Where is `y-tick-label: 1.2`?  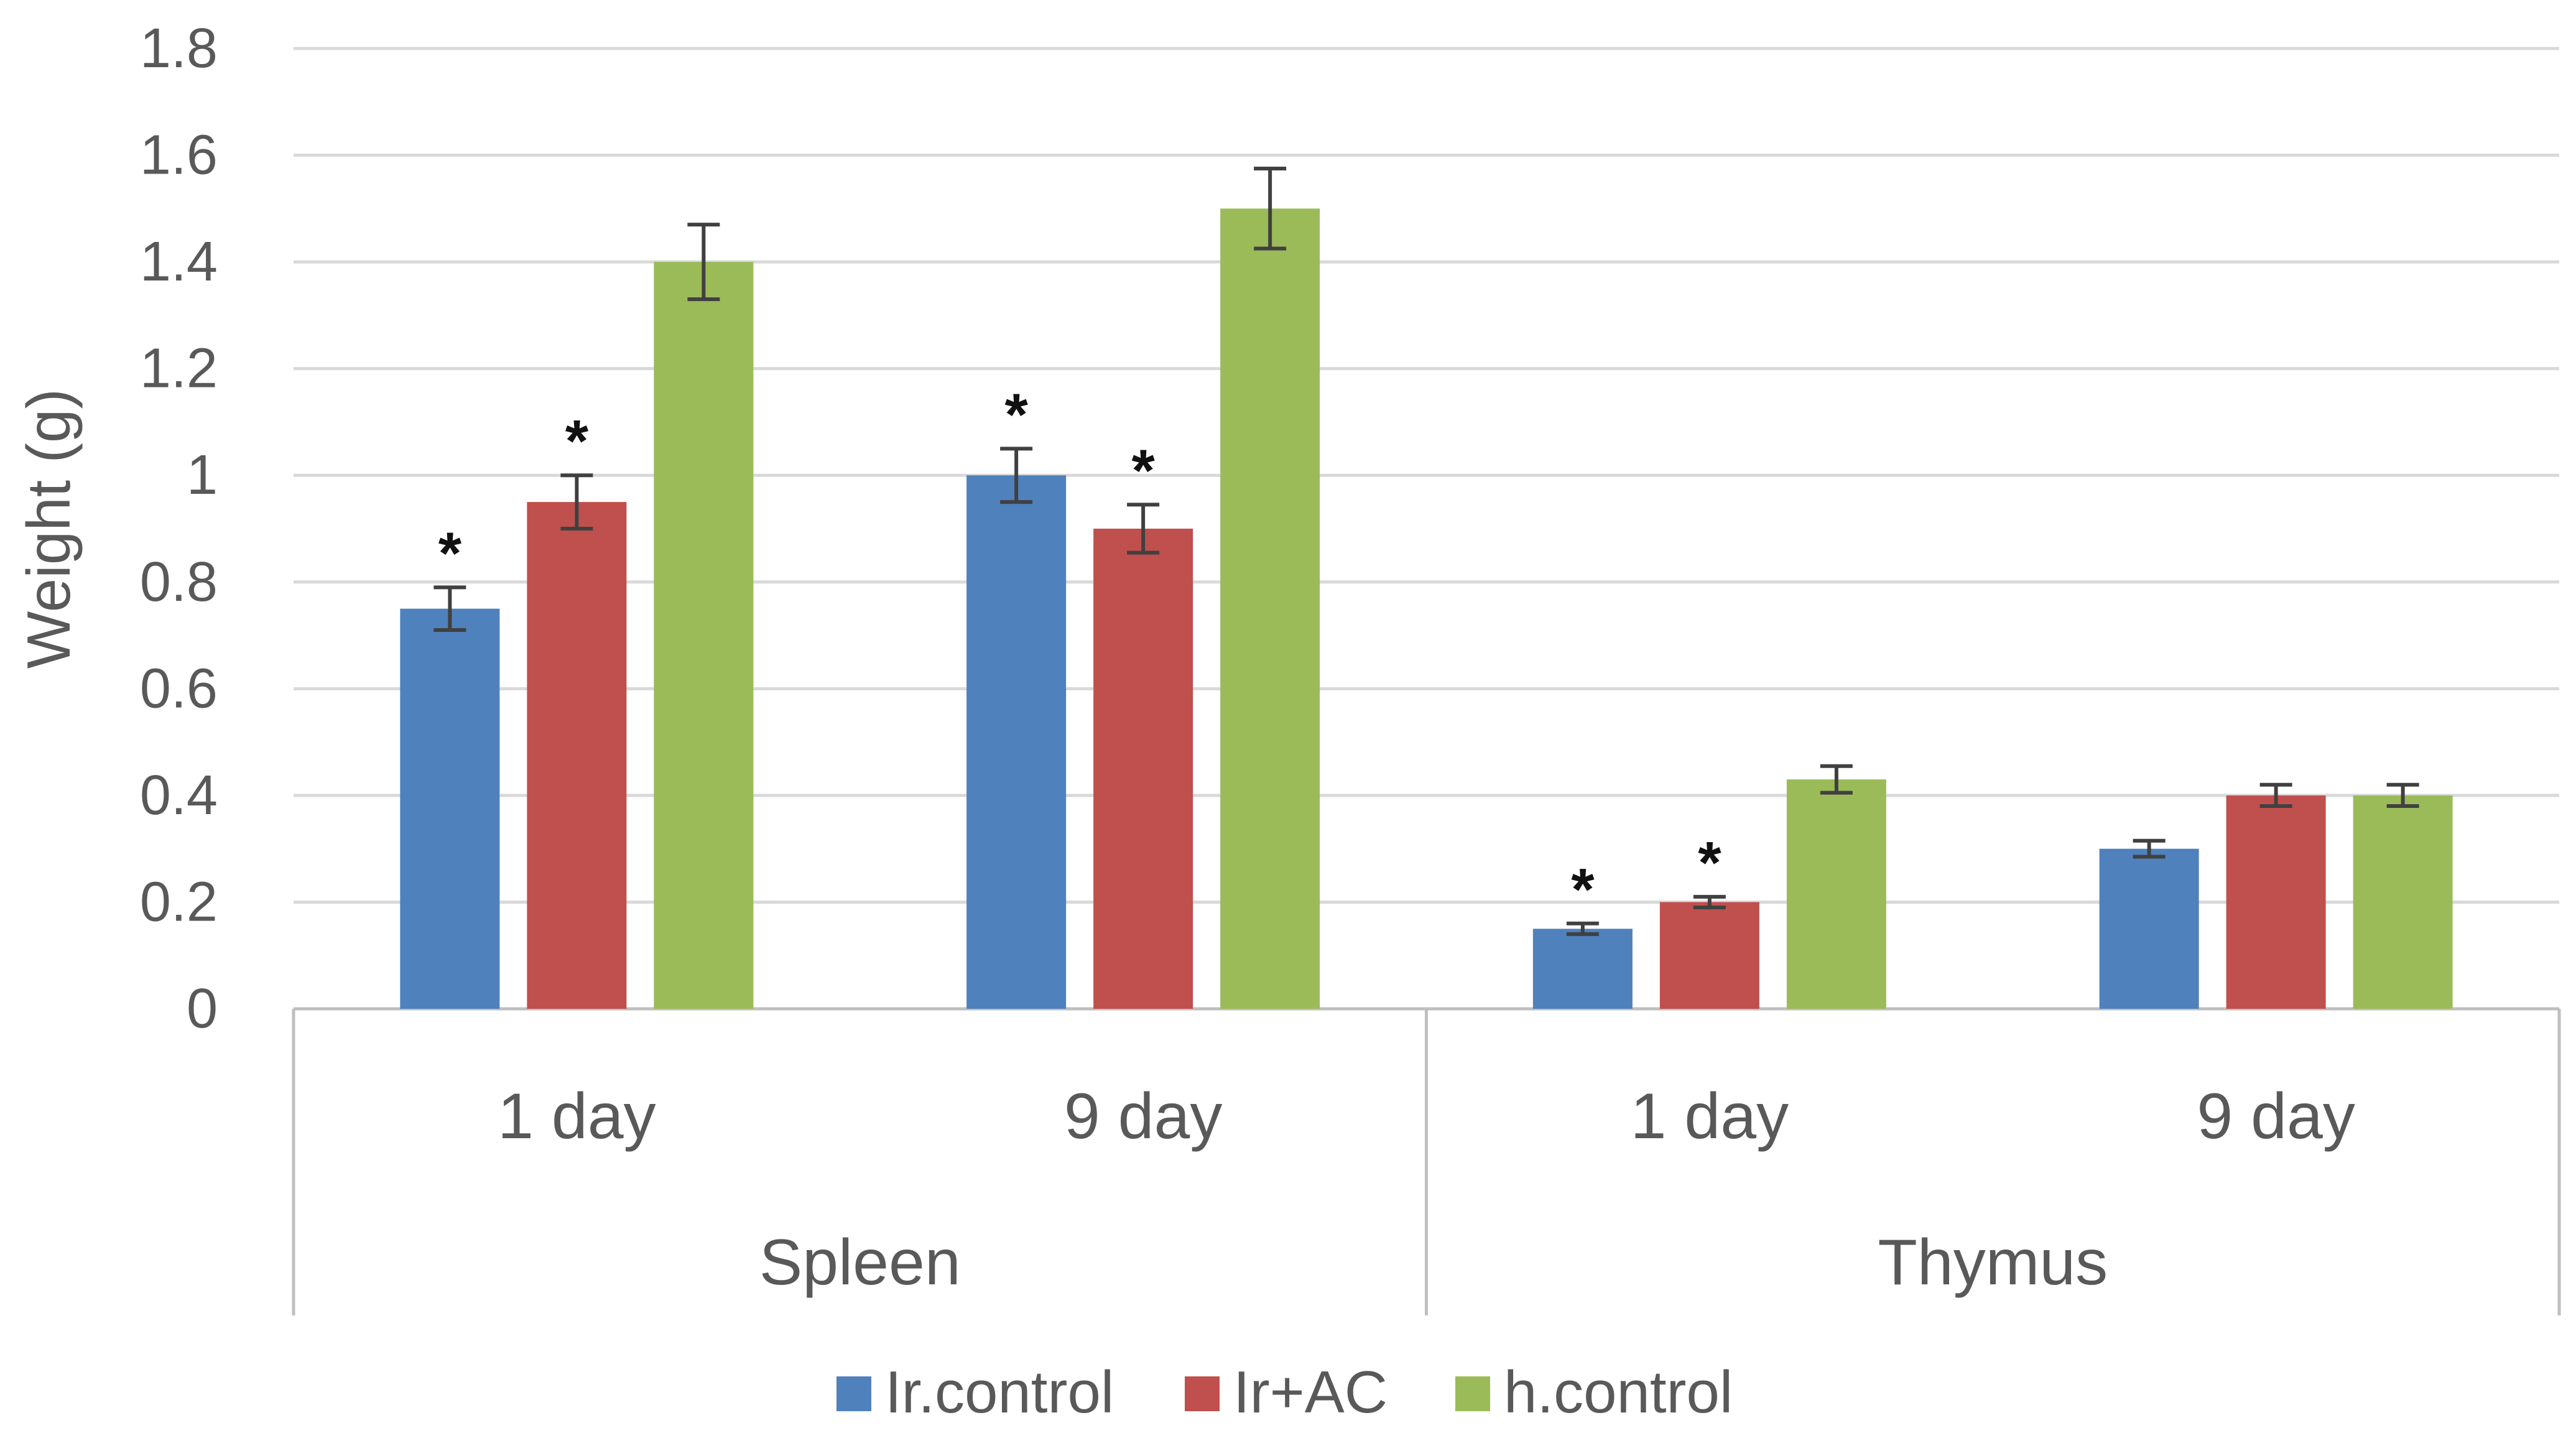 y-tick-label: 1.2 is located at coordinates (179, 369).